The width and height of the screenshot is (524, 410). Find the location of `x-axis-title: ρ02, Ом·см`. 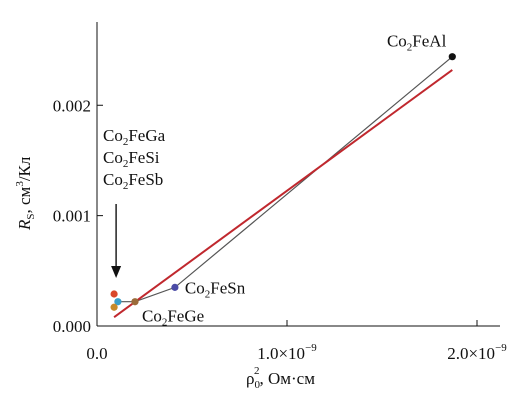

x-axis-title: ρ02, Ом·см is located at coordinates (280, 378).